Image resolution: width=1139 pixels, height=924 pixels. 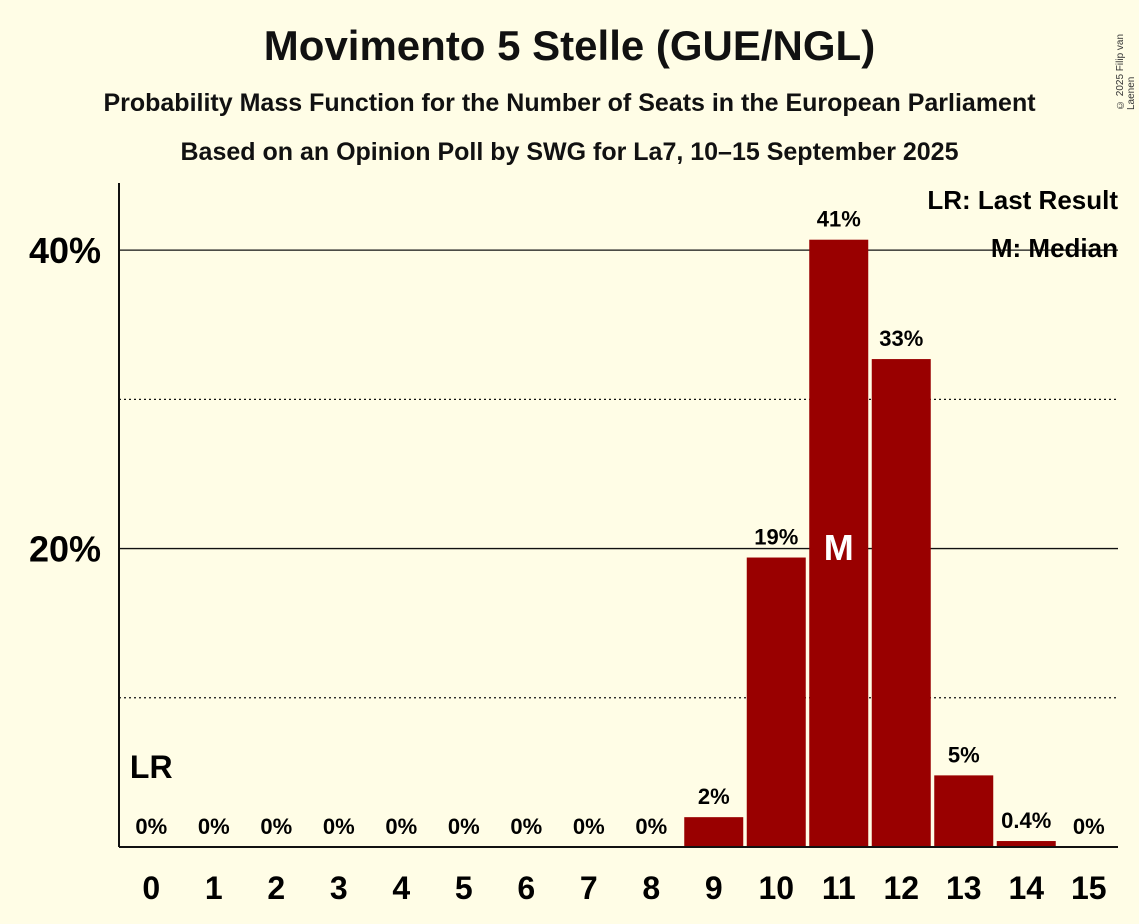 What do you see at coordinates (589, 826) in the screenshot?
I see `value-label-seat-7: 0%` at bounding box center [589, 826].